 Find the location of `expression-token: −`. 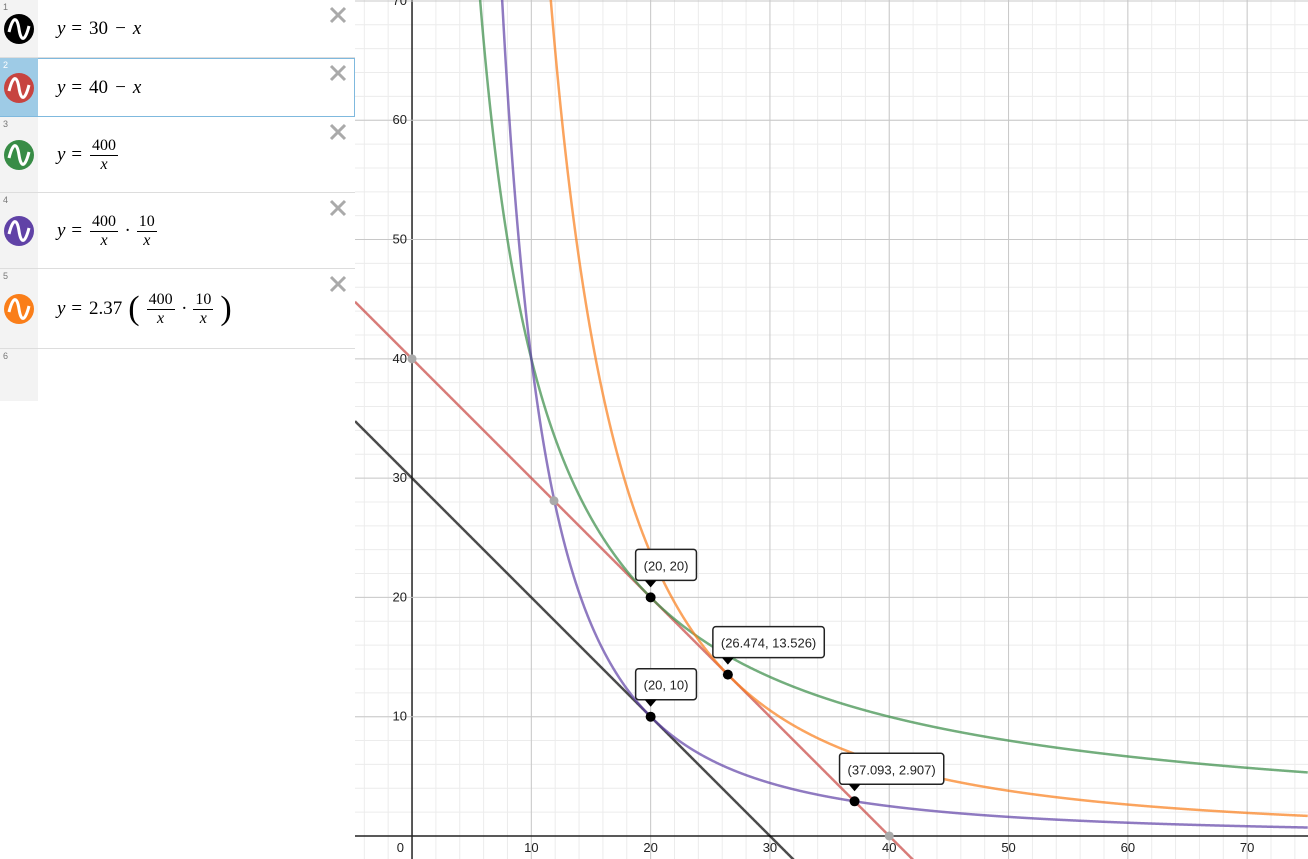

expression-token: − is located at coordinates (120, 28).